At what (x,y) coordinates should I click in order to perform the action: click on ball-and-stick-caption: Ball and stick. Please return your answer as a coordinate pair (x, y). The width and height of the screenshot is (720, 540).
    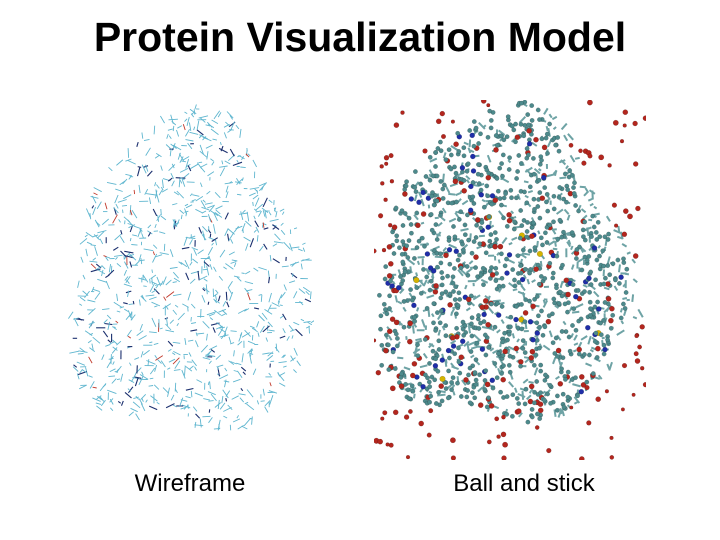
    Looking at the image, I should click on (524, 483).